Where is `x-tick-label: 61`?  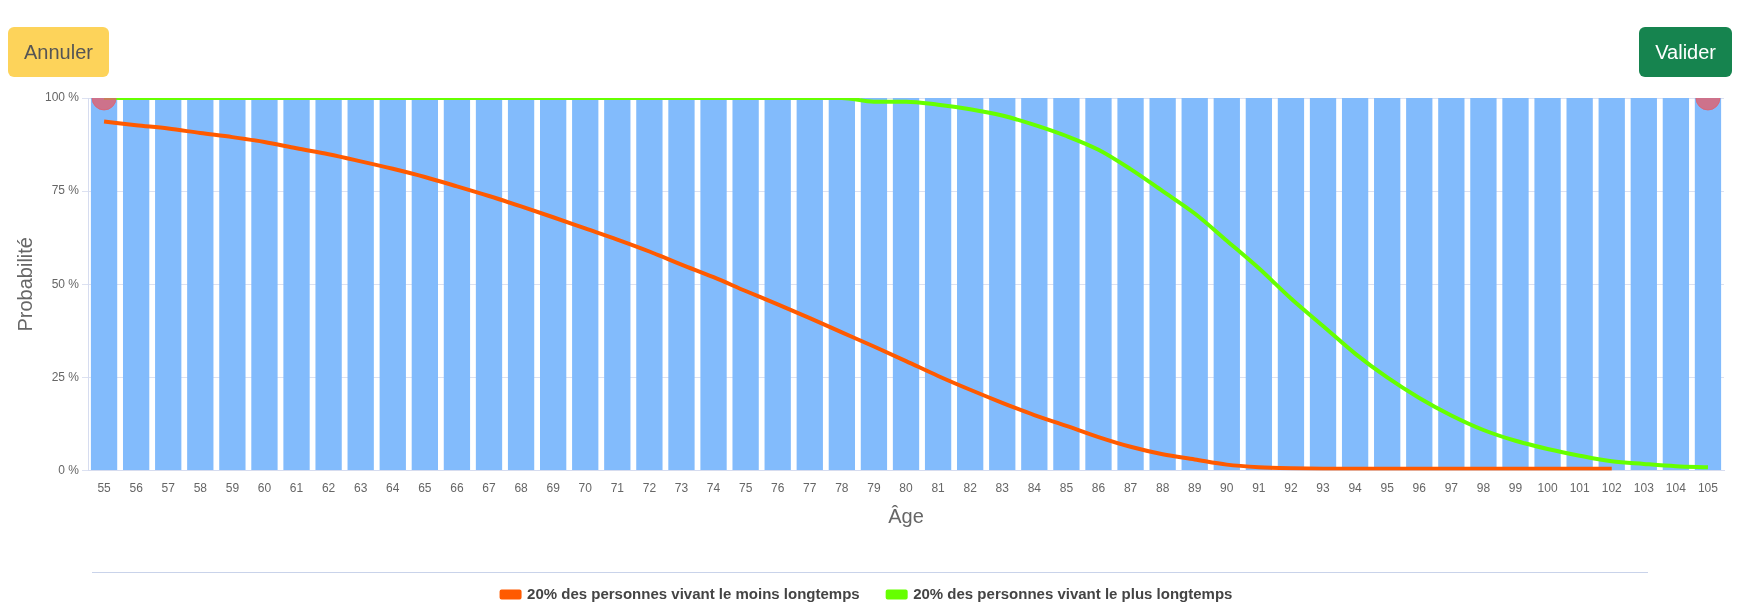
x-tick-label: 61 is located at coordinates (296, 488).